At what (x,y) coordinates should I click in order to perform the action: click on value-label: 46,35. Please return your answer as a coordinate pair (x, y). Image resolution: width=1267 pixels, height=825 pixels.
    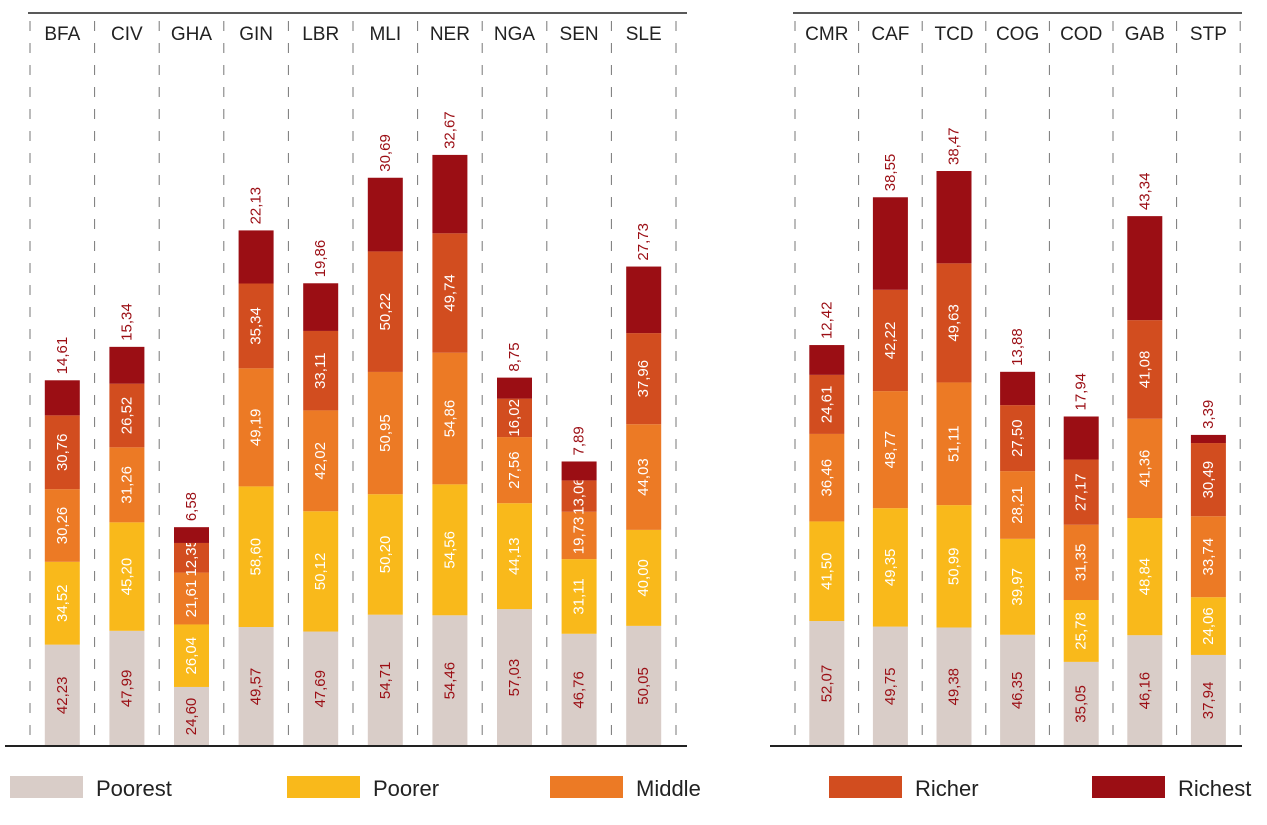
    Looking at the image, I should click on (1017, 691).